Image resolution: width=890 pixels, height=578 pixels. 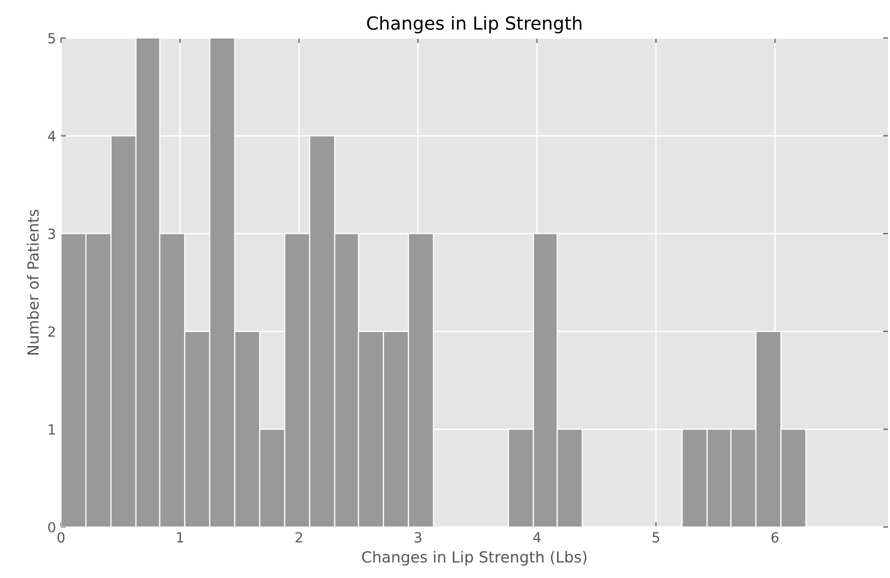 I want to click on x-tick-label: 5, so click(x=656, y=537).